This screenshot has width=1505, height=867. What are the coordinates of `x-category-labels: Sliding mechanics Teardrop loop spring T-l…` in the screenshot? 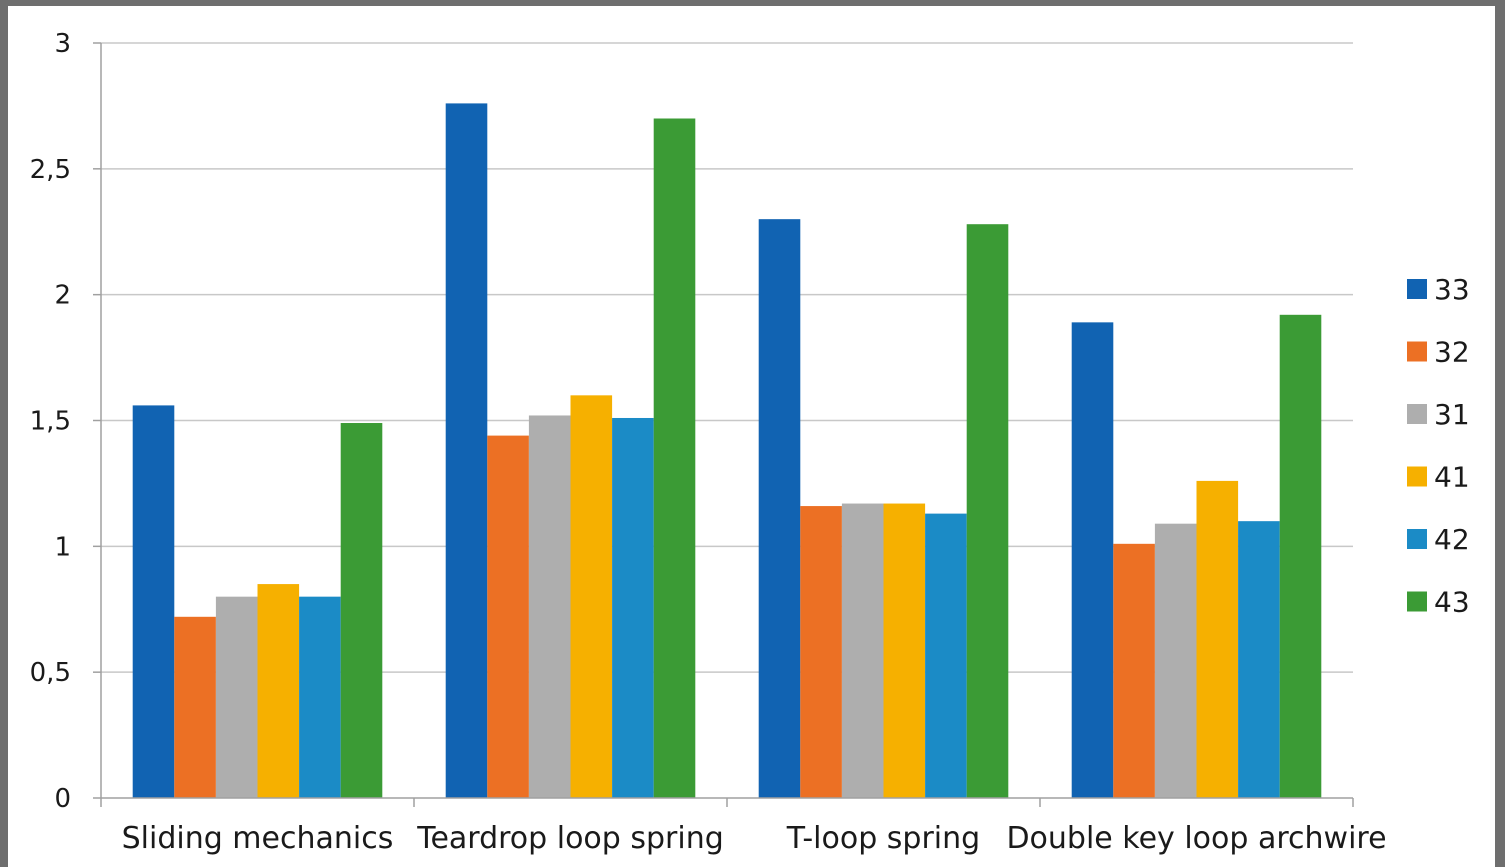 It's located at (754, 838).